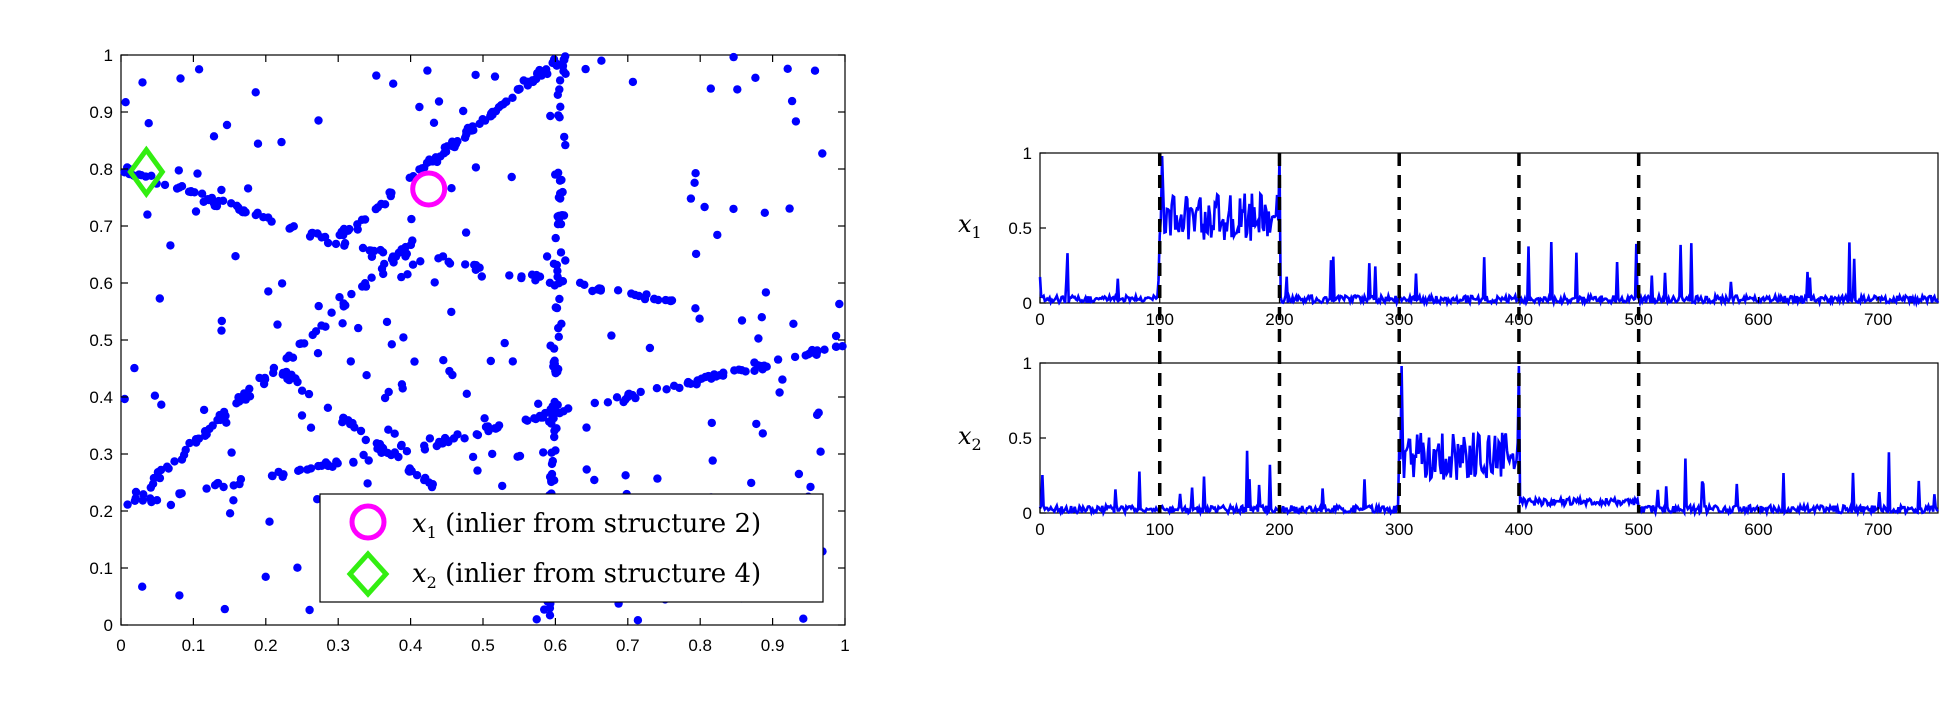 Image resolution: width=1943 pixels, height=703 pixels. Describe the element at coordinates (411, 645) in the screenshot. I see `x-tick-label: 0.4` at that location.